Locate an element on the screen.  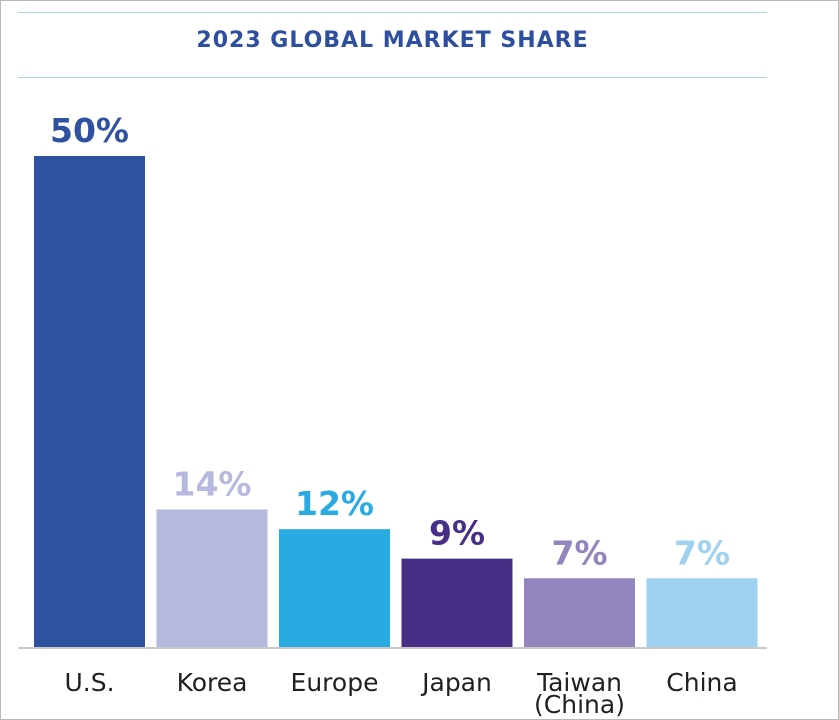
value-label-1: 14% is located at coordinates (212, 484).